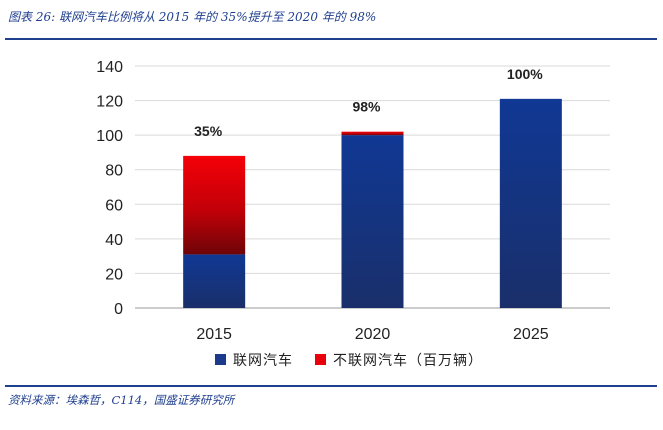 The width and height of the screenshot is (663, 430). What do you see at coordinates (109, 102) in the screenshot?
I see `y-tick-label: 120` at bounding box center [109, 102].